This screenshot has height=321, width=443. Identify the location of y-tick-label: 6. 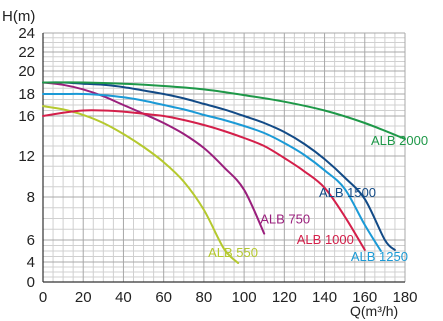
(31, 240).